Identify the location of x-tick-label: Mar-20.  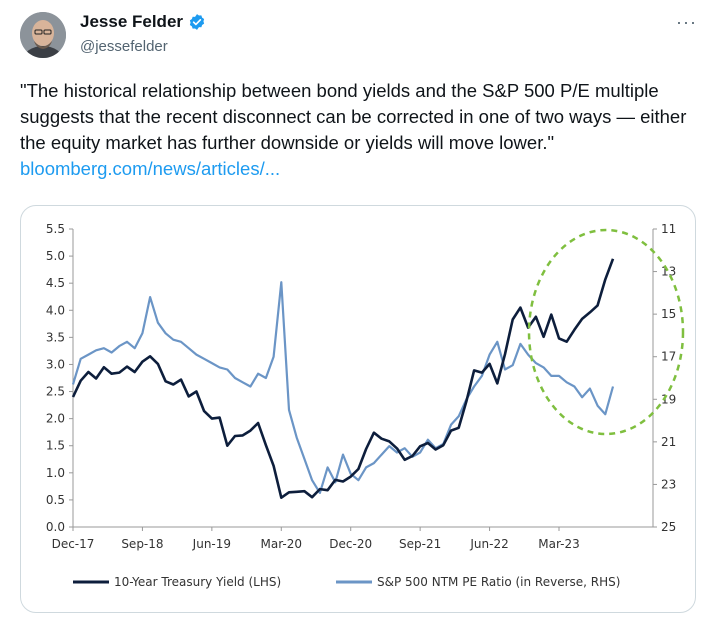
(281, 544).